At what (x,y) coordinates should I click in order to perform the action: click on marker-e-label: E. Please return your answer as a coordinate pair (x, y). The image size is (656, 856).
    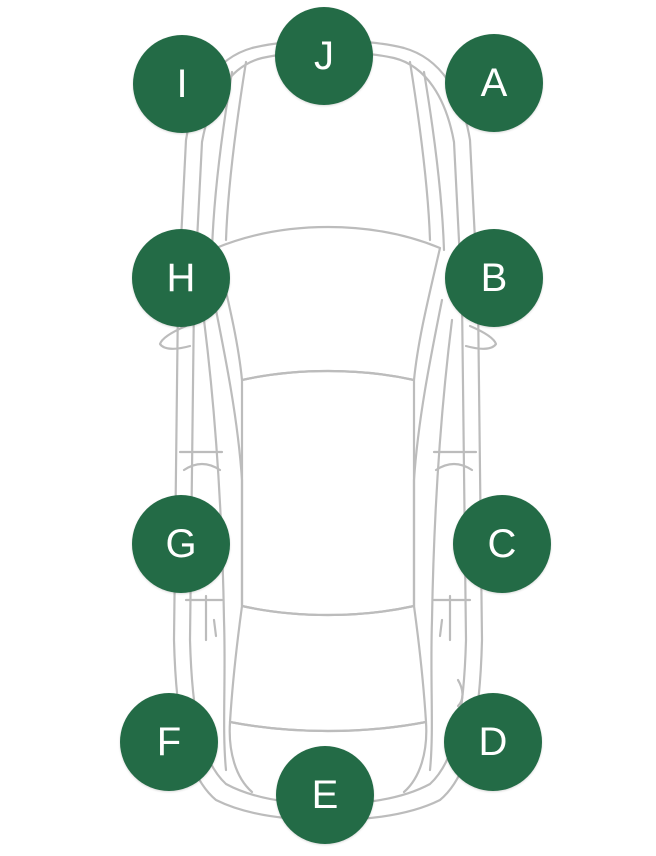
    Looking at the image, I should click on (325, 794).